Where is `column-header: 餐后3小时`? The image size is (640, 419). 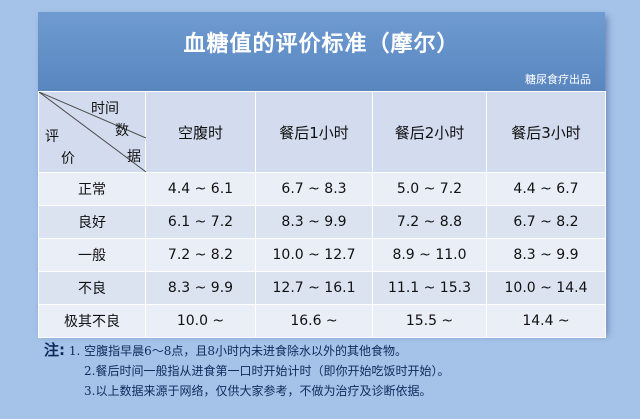
column-header: 餐后3小时 is located at coordinates (546, 132).